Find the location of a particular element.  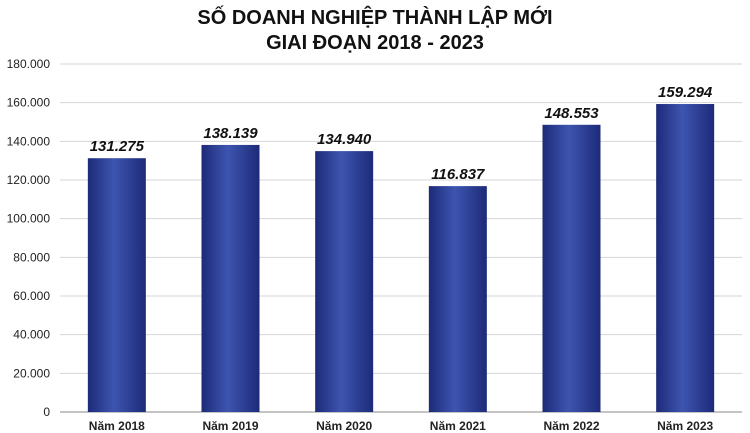

y-tick-label: 40.000 is located at coordinates (31, 335).